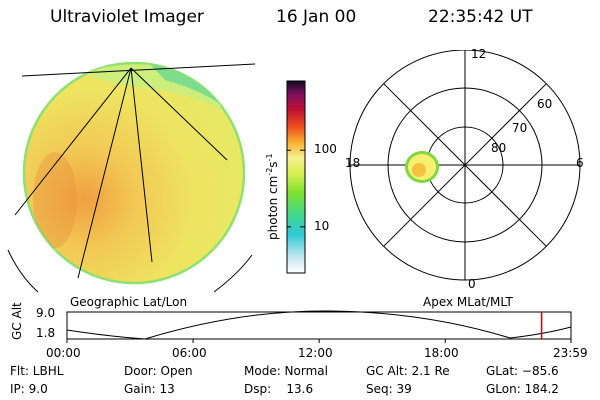 This screenshot has height=400, width=600. I want to click on info-gc-altitude: GC Alt: 2.1 Re, so click(408, 371).